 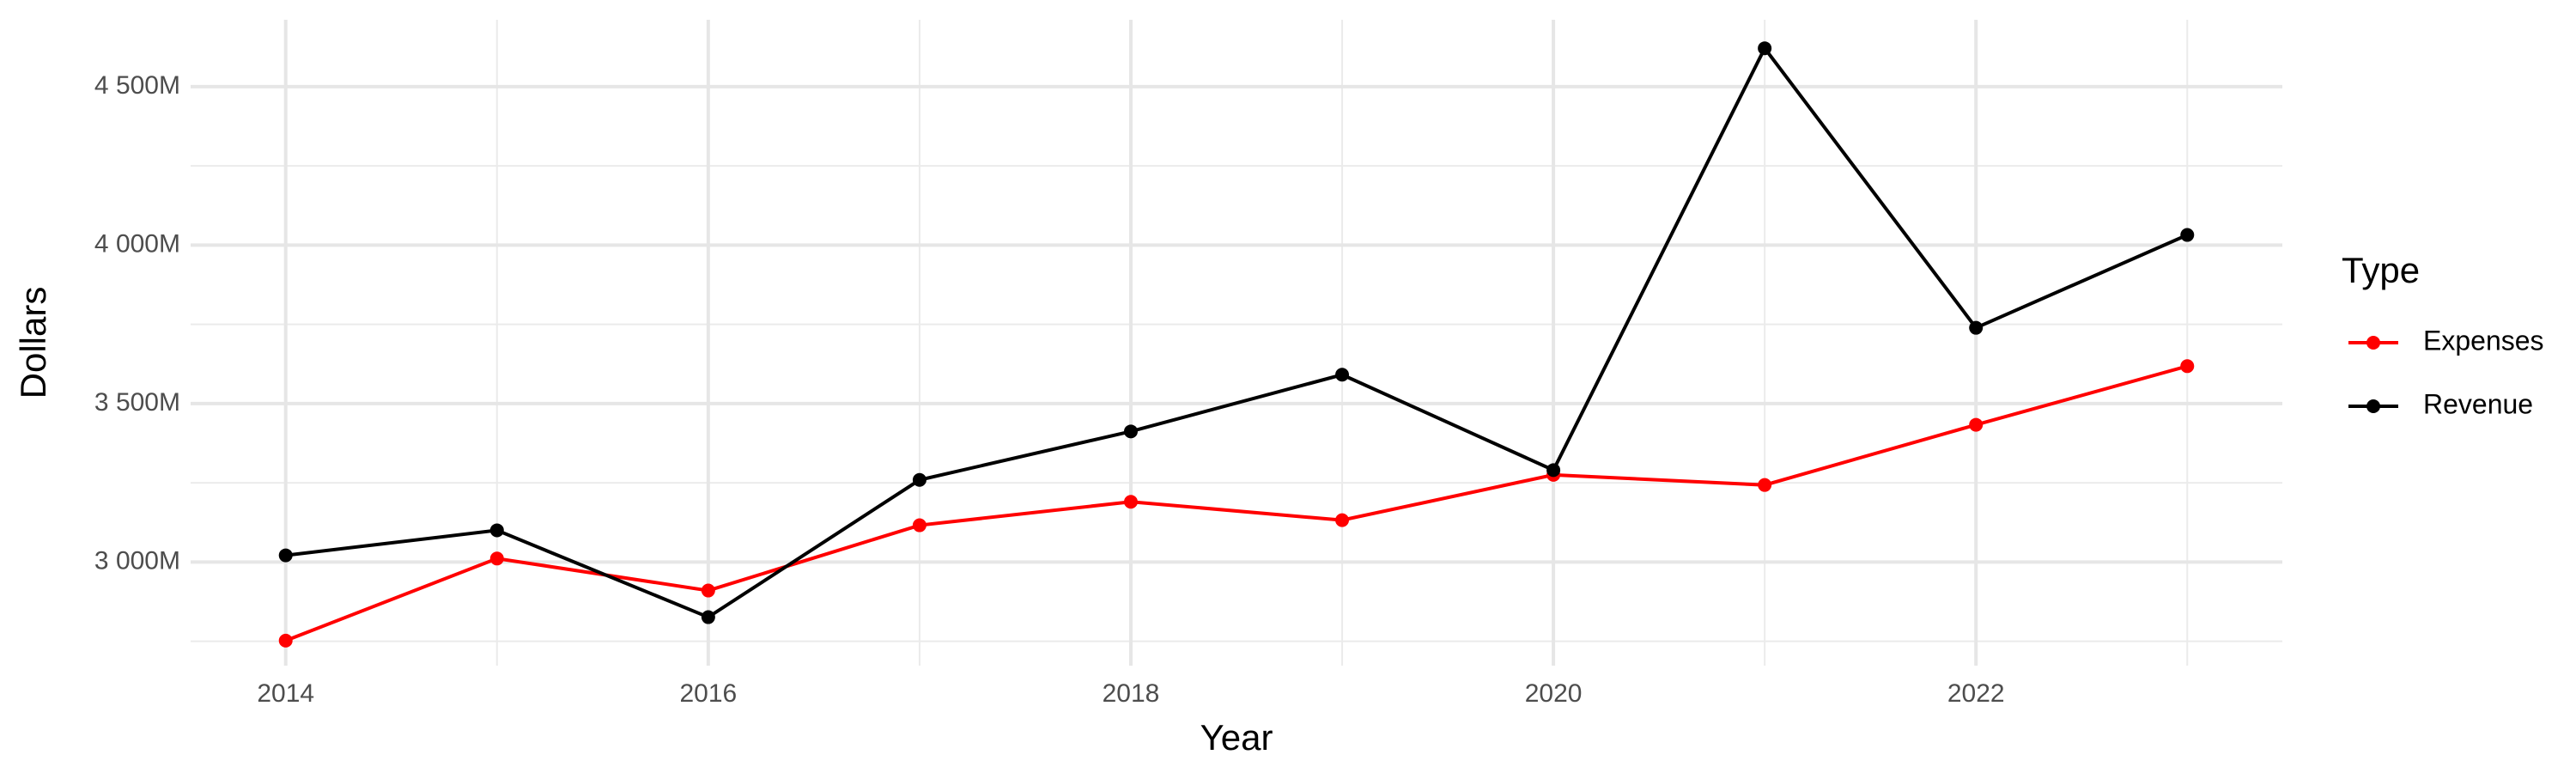 I want to click on y-tick-label: 4 000M, so click(x=137, y=243).